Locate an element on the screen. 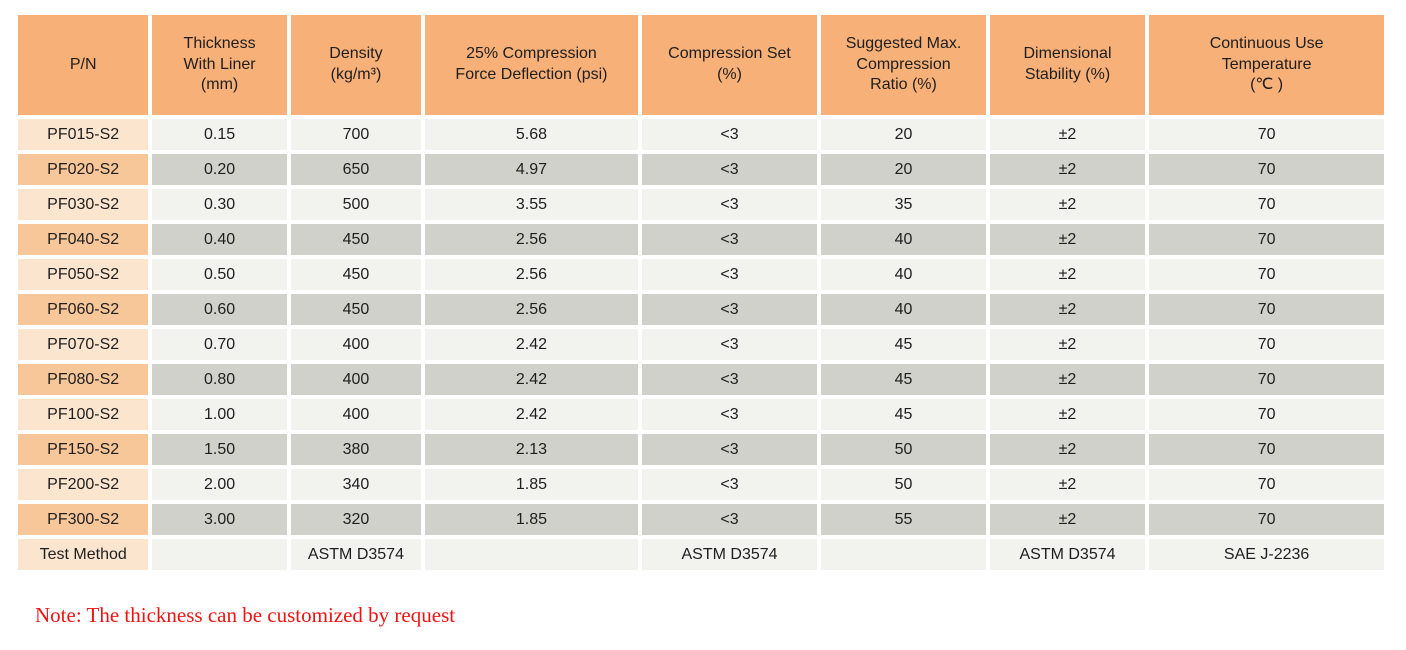 The image size is (1406, 650). table-row: PF100-S2 1.00 400 2.42 <3 45 ±2 70 is located at coordinates (701, 414).